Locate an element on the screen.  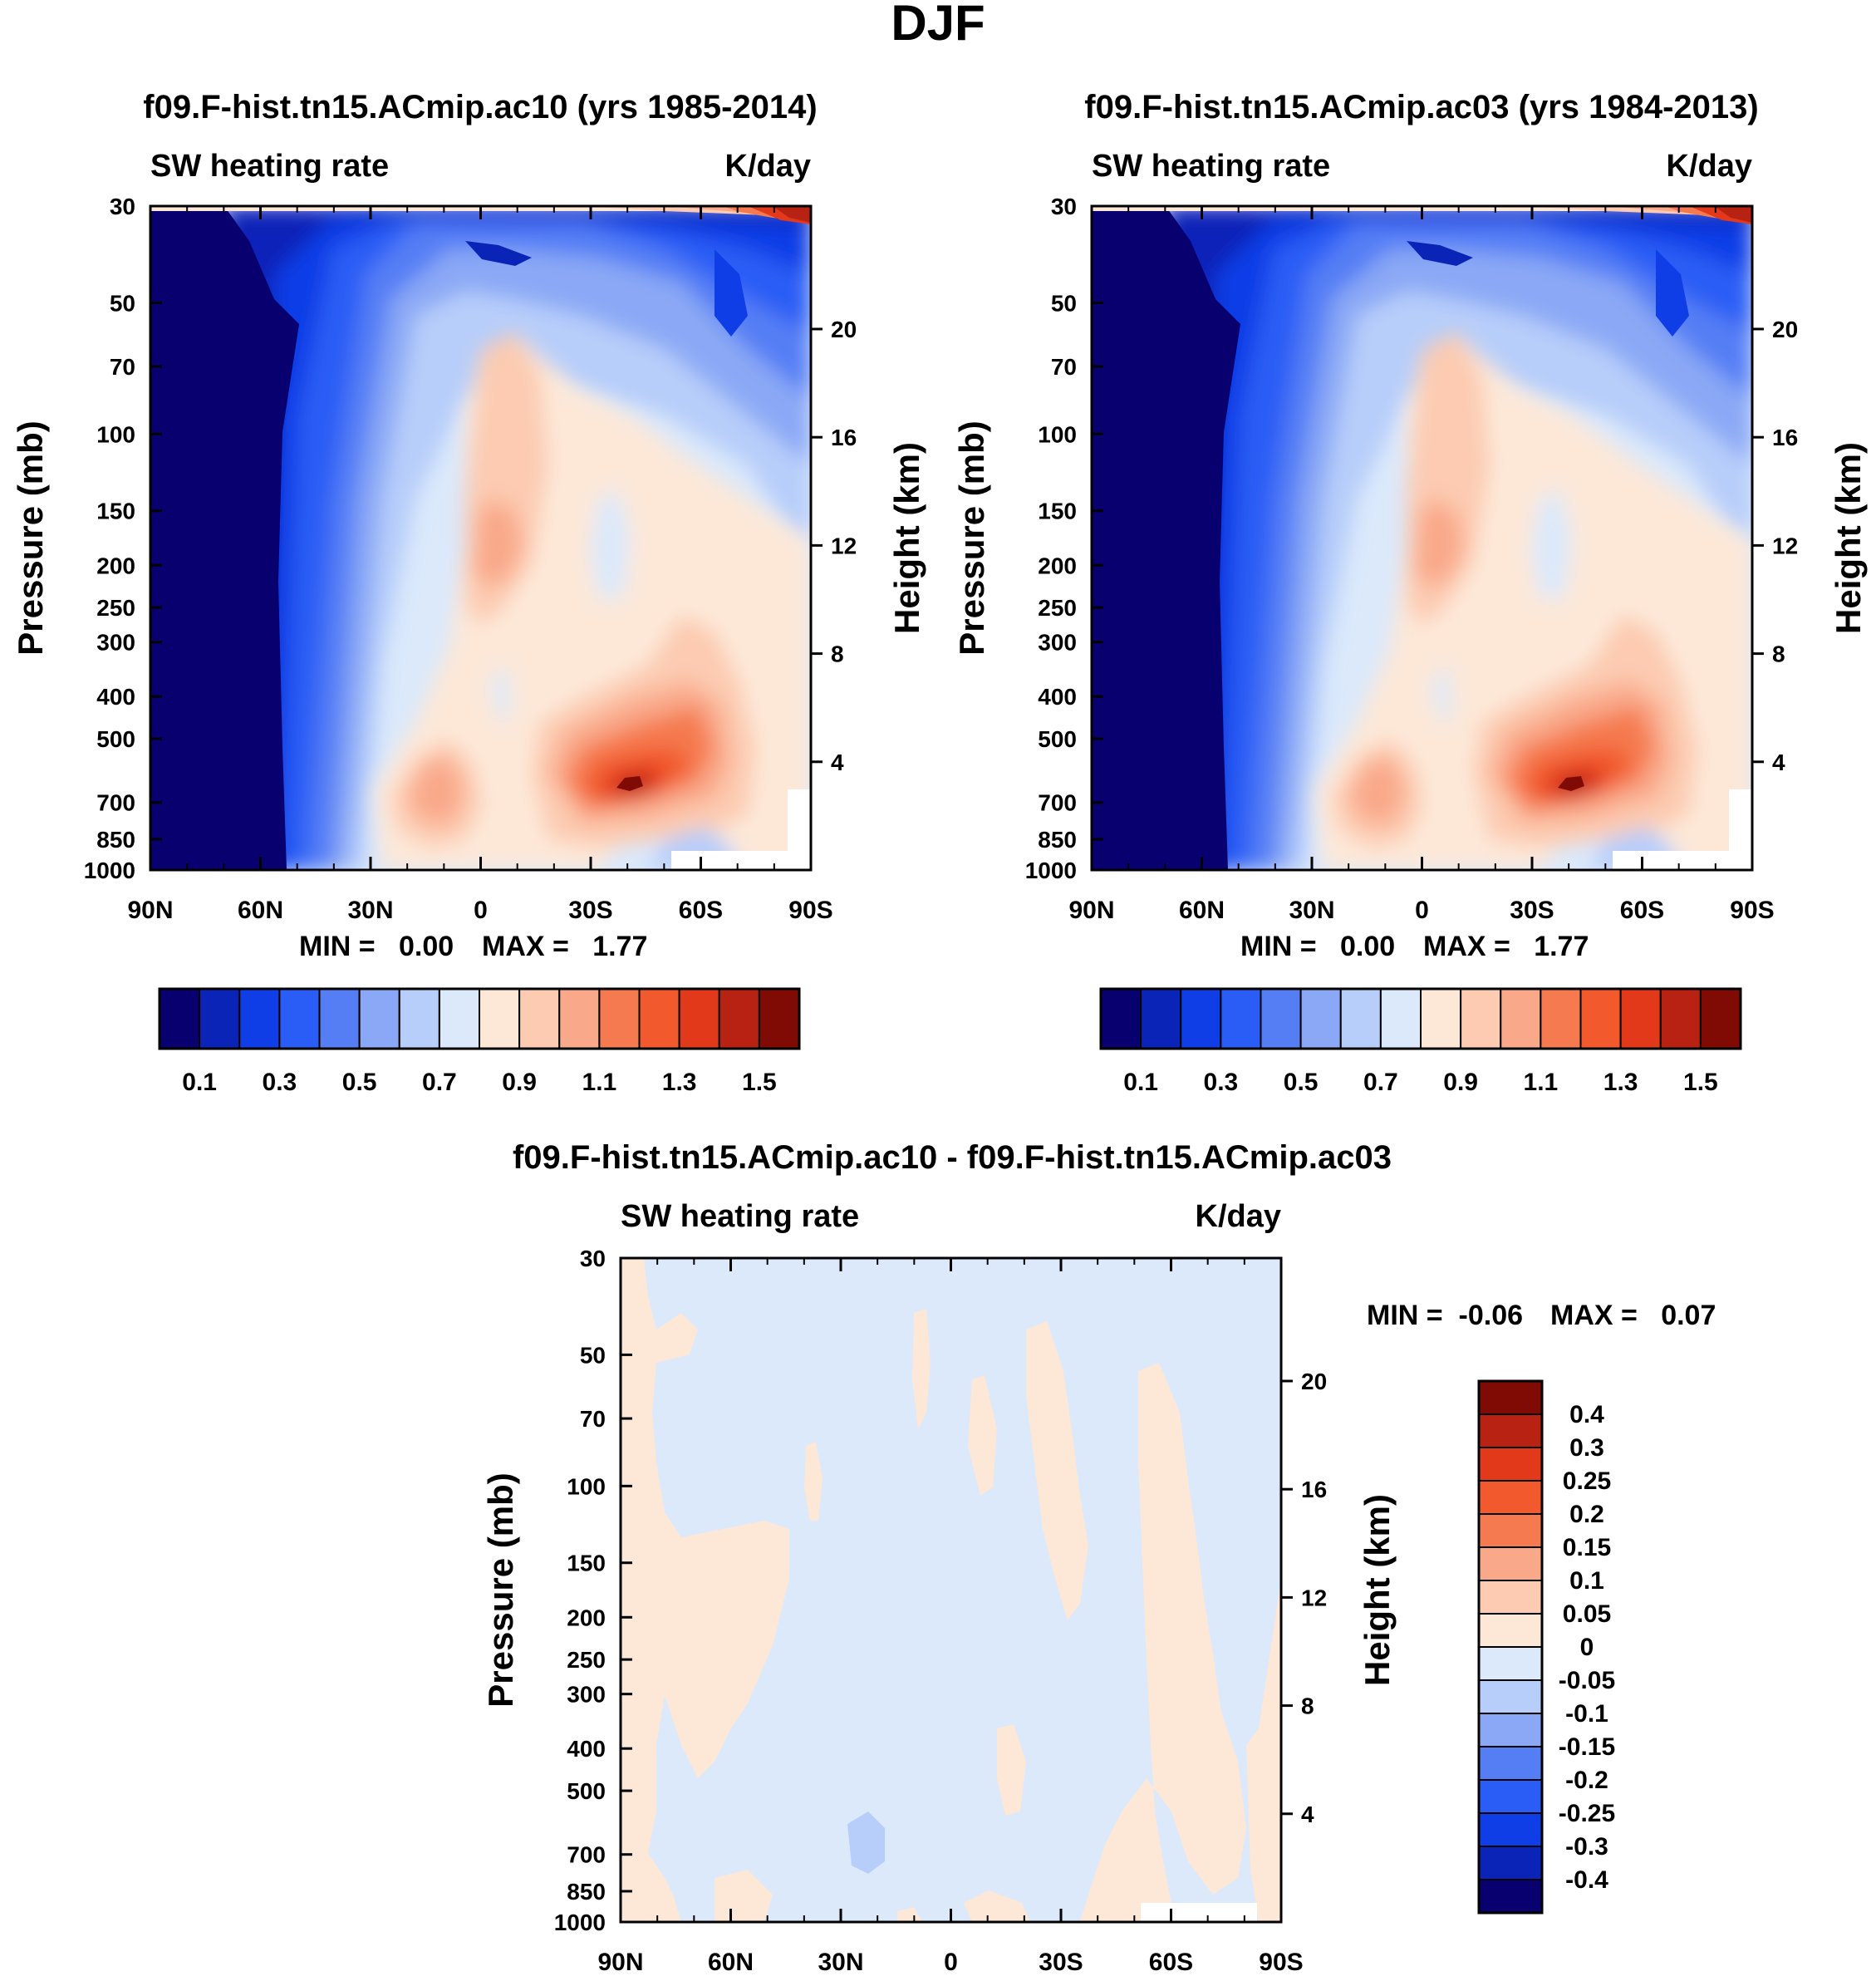
colorbar-label: -0.25 is located at coordinates (1587, 1813).